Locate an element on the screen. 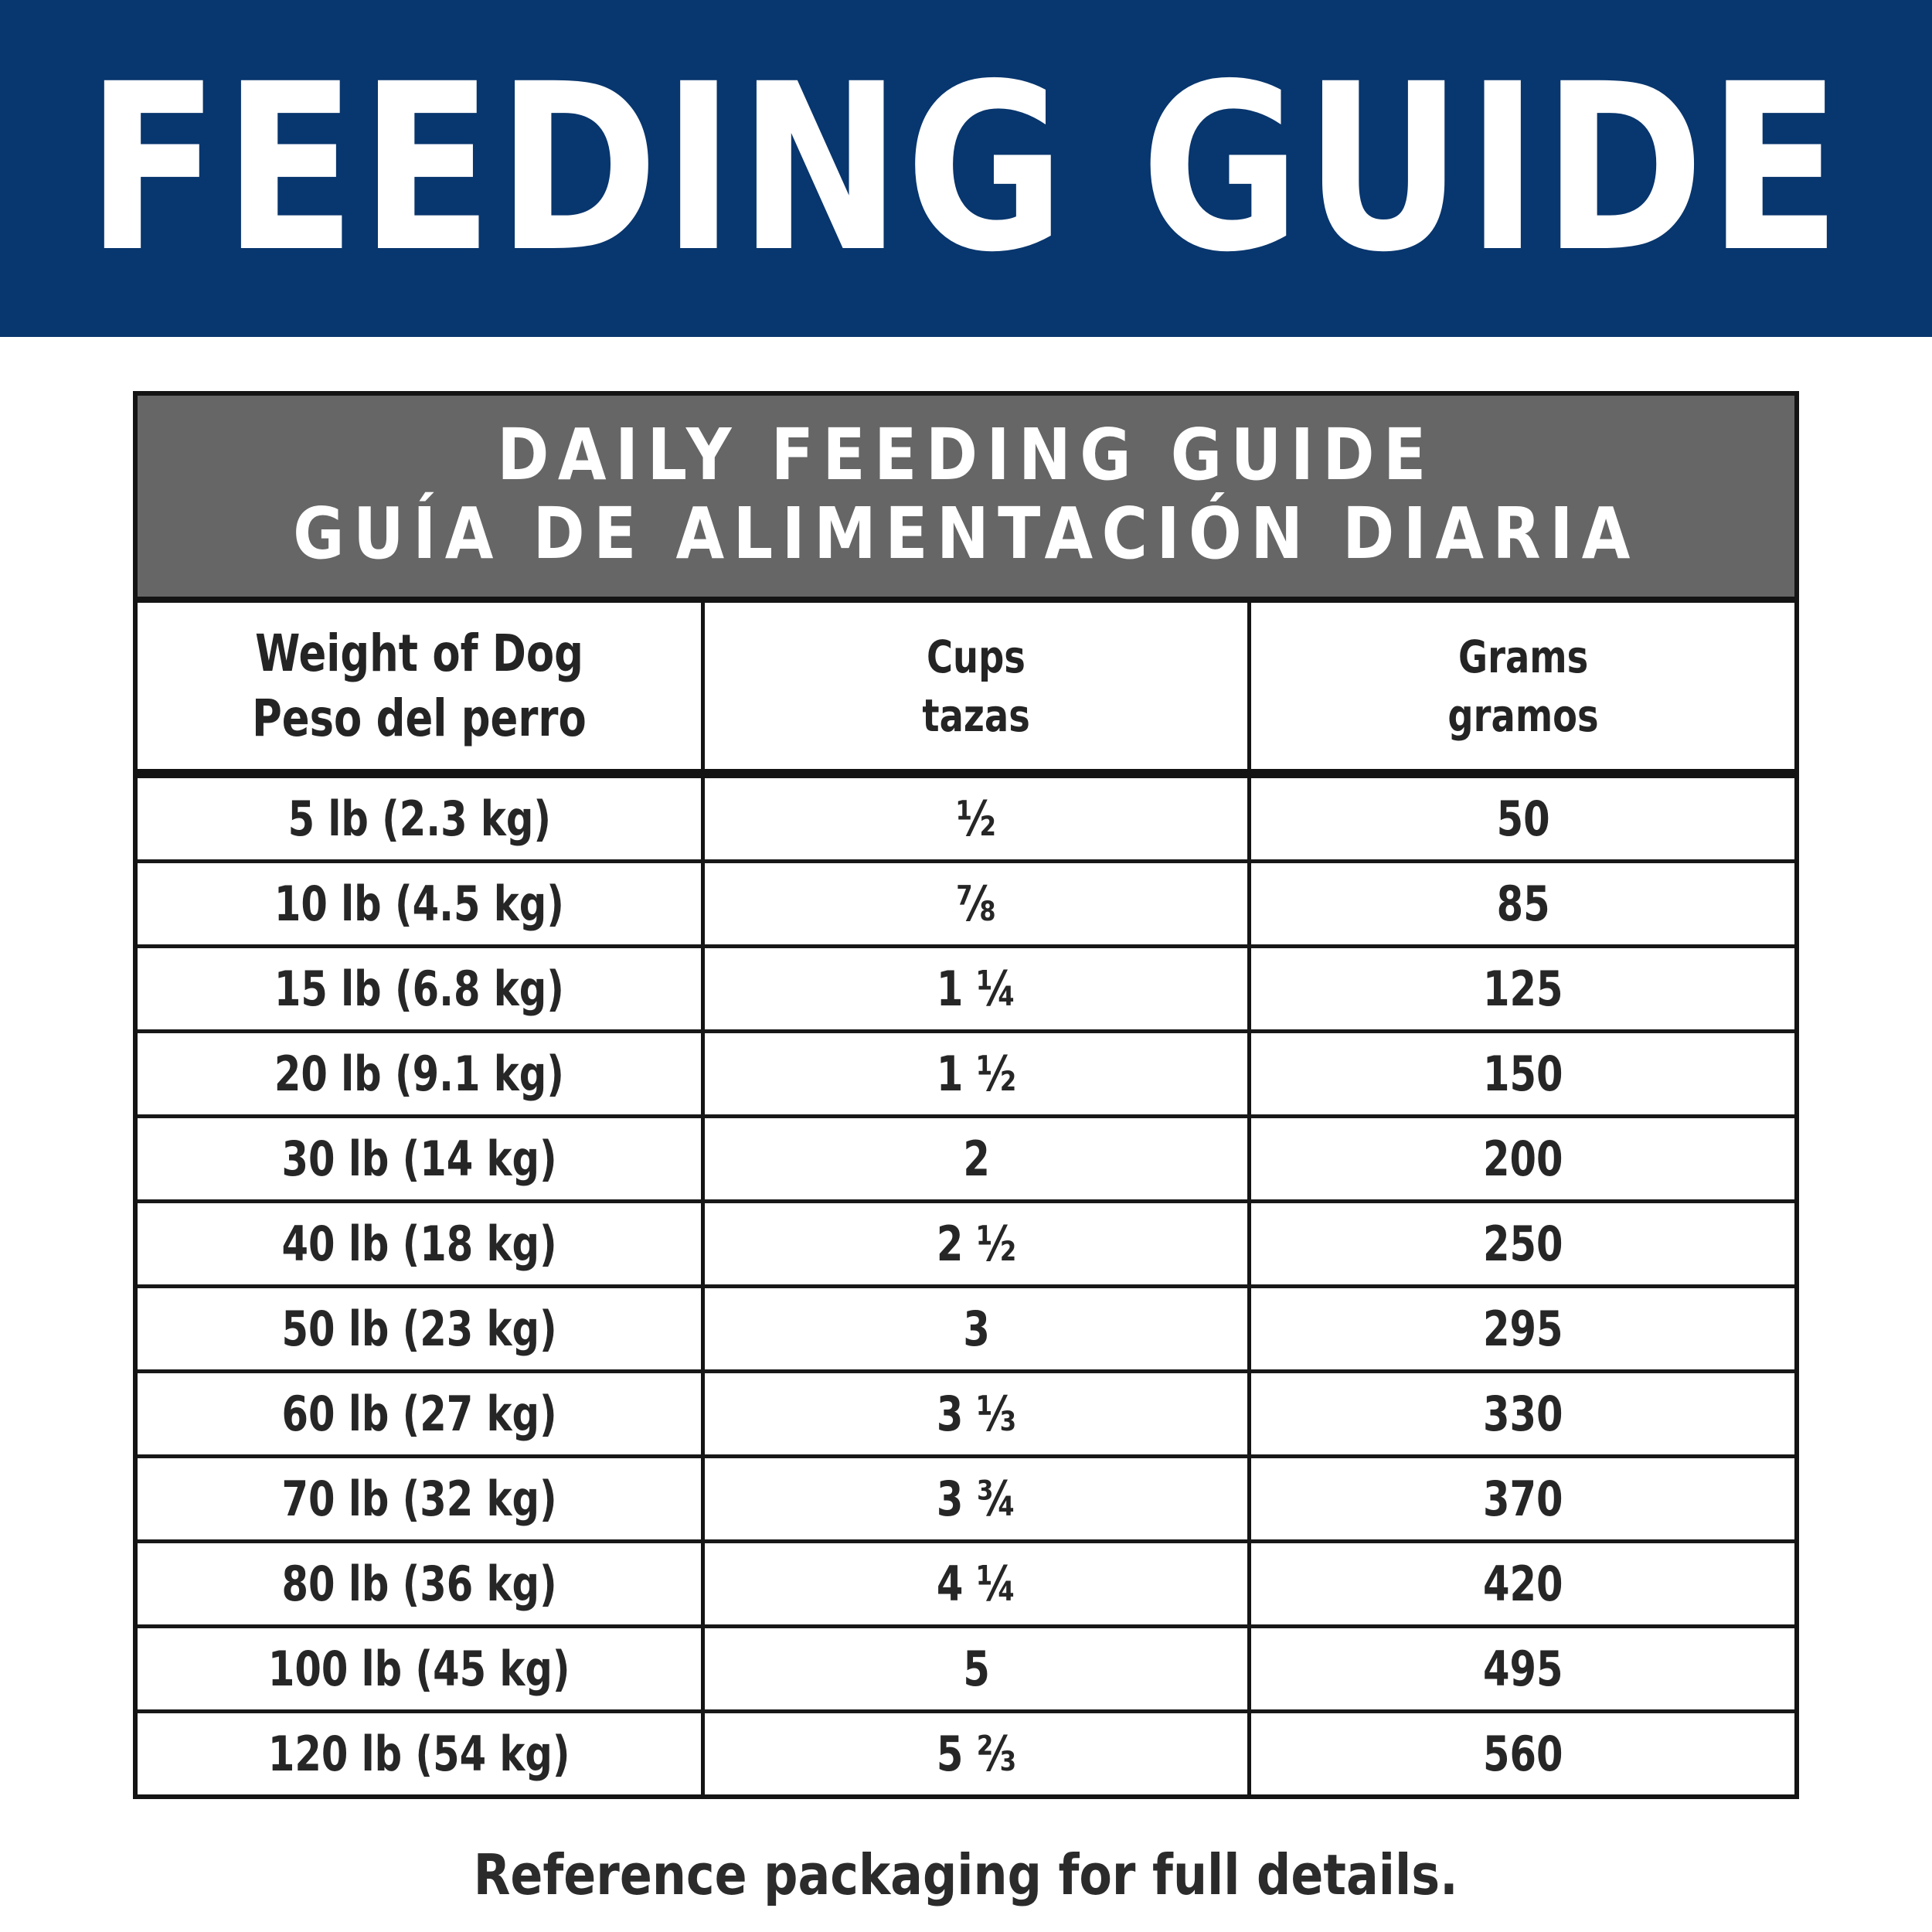 The image size is (1932, 1932). table-row: 20 lb (9.1 kg) 1 ½ 150 is located at coordinates (966, 1076).